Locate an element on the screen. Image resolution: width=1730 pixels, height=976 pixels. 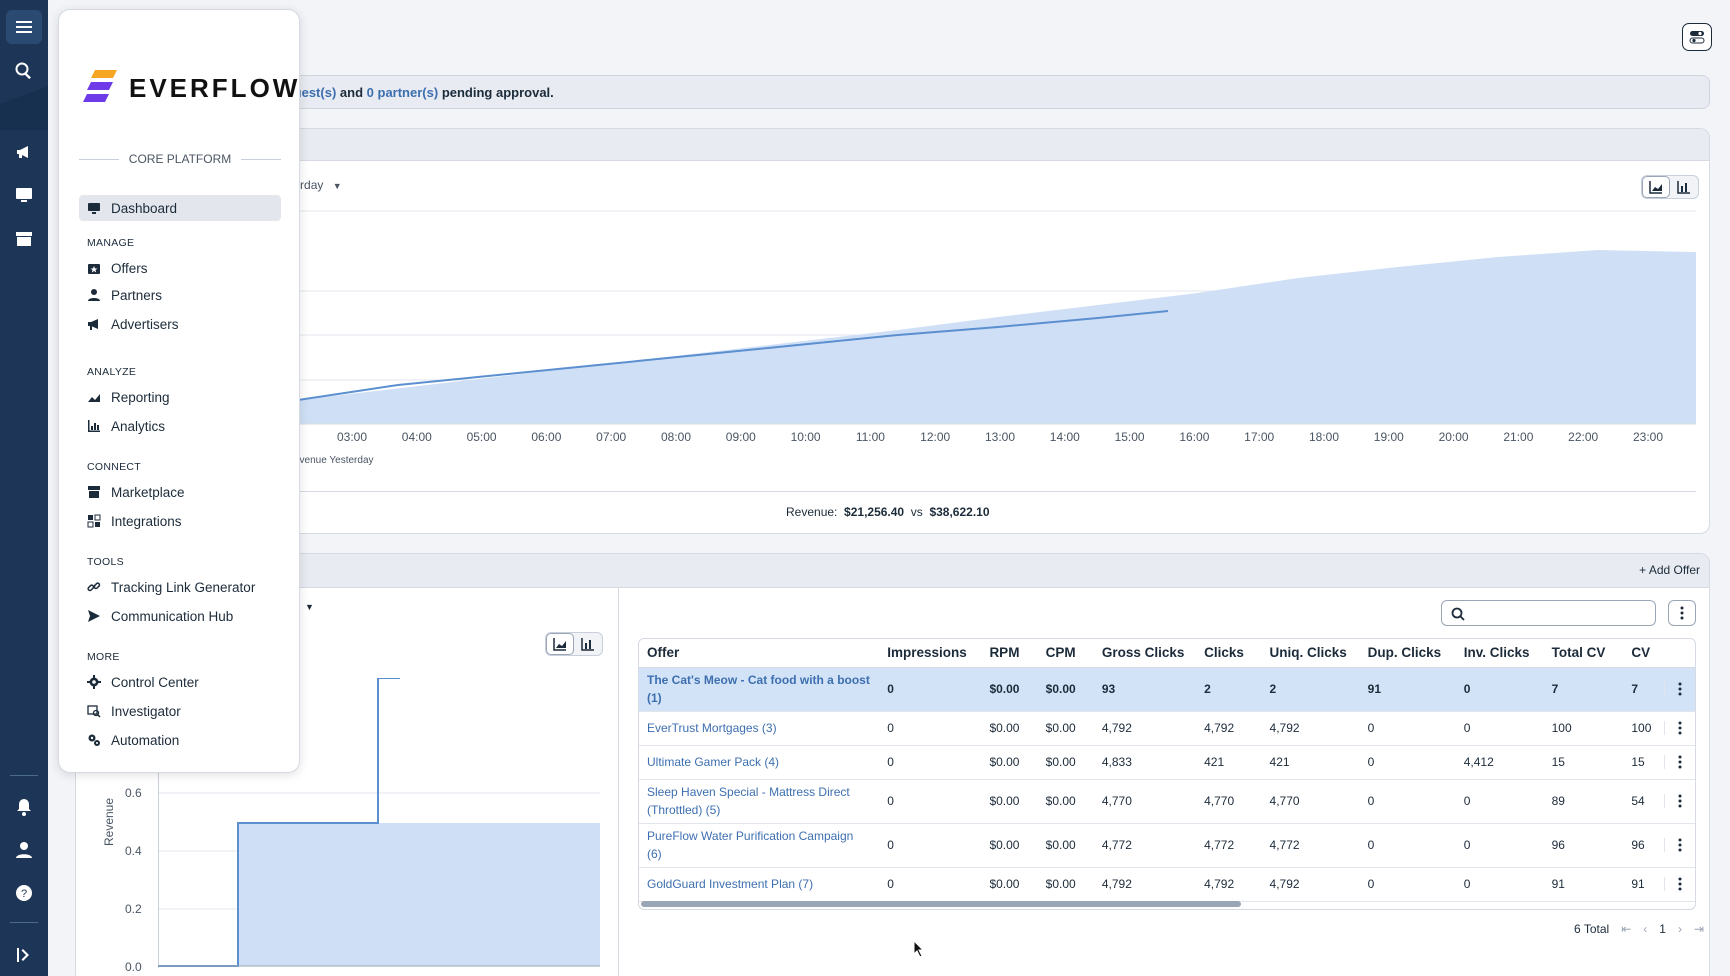
everflow-logo-icon is located at coordinates (100, 86).